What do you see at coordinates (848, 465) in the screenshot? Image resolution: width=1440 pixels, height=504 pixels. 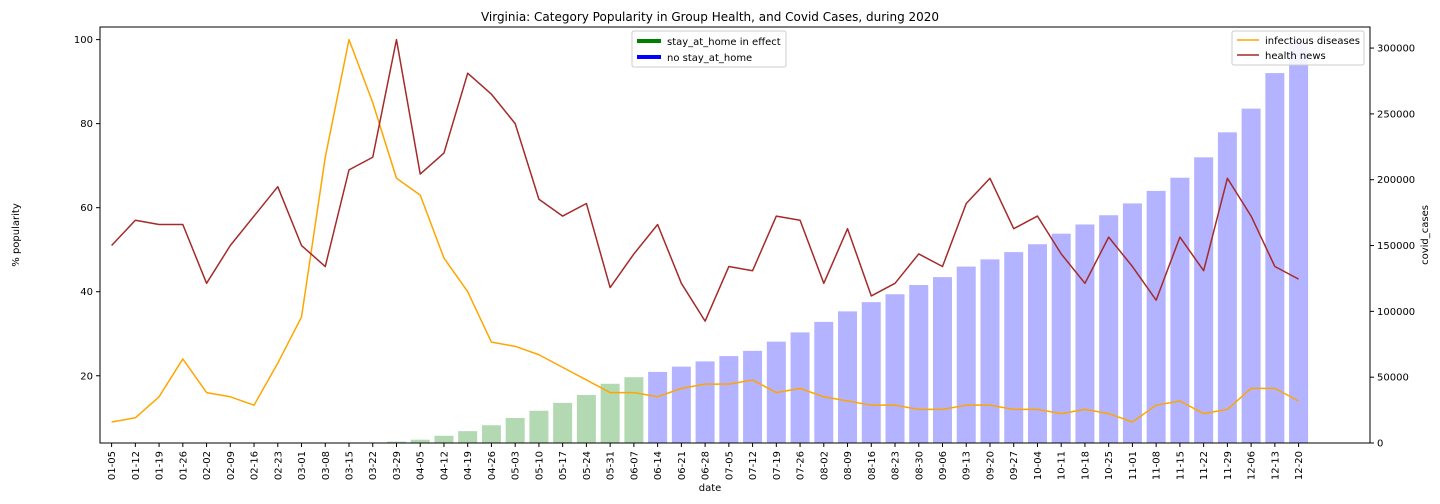 I see `x-tick-label: 08-09` at bounding box center [848, 465].